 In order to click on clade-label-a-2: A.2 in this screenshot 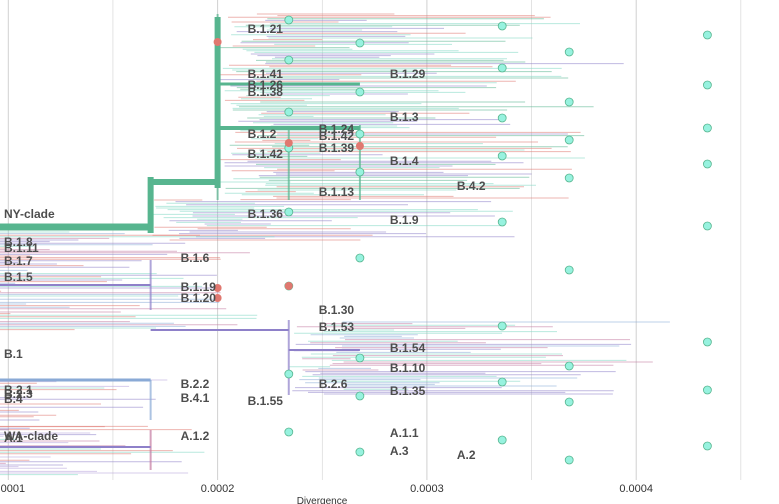, I will do `click(466, 455)`.